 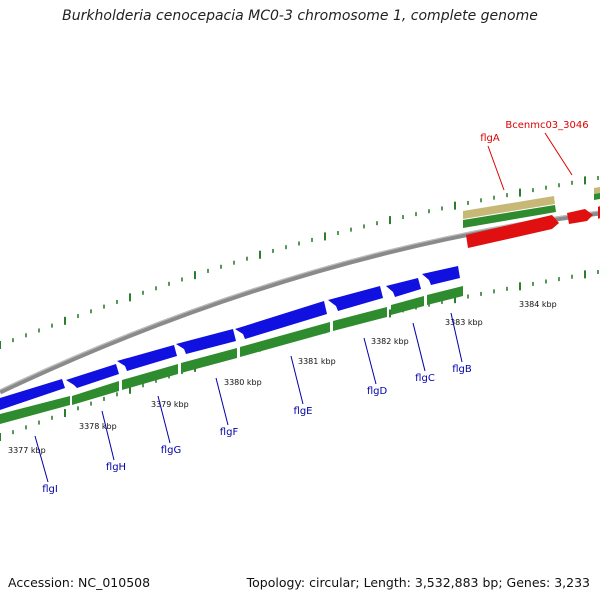 What do you see at coordinates (464, 322) in the screenshot?
I see `scale-tick-label: 3383 kbp` at bounding box center [464, 322].